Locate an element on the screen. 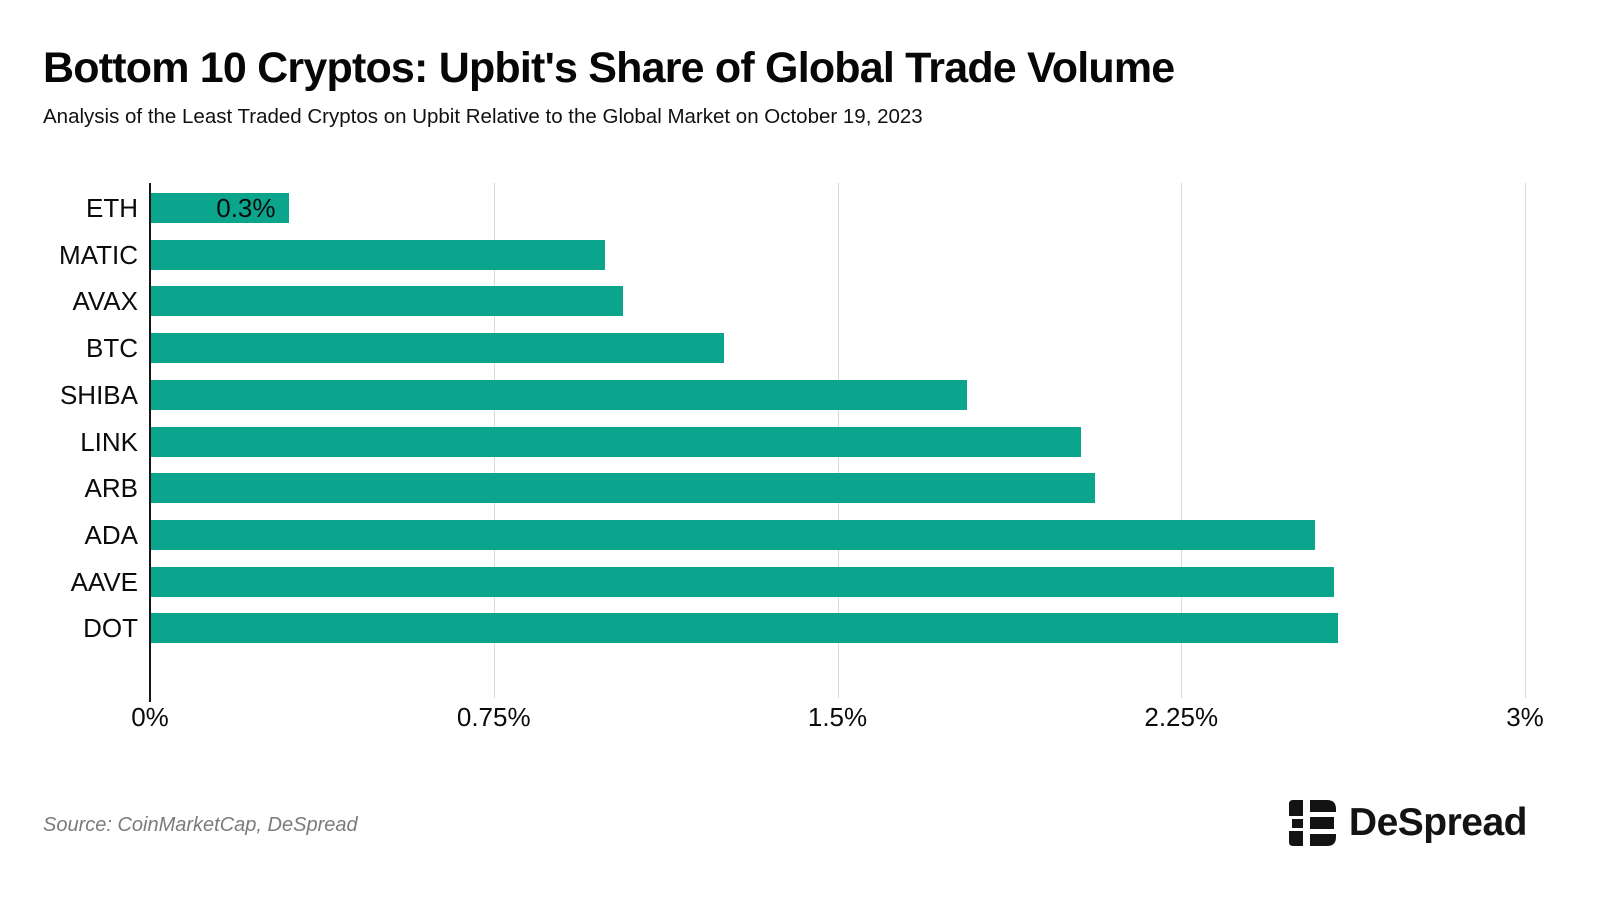 This screenshot has width=1600, height=900. category-label: ETH is located at coordinates (112, 208).